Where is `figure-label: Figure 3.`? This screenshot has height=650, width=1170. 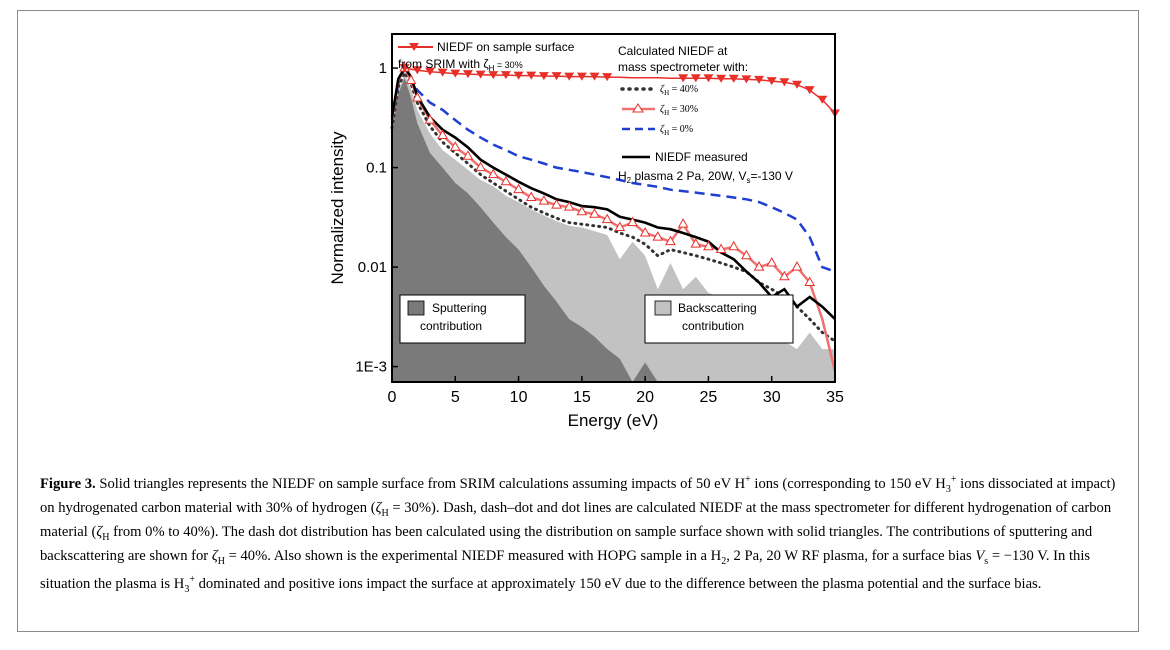
figure-label: Figure 3. is located at coordinates (68, 483).